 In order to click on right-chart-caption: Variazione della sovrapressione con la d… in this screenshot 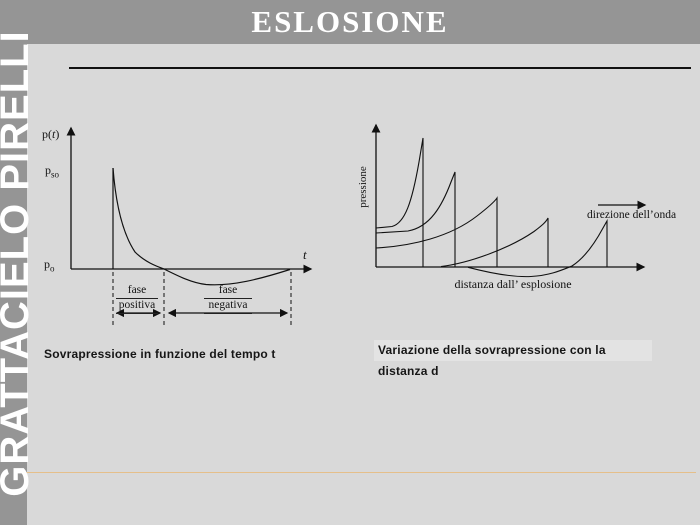, I will do `click(513, 361)`.